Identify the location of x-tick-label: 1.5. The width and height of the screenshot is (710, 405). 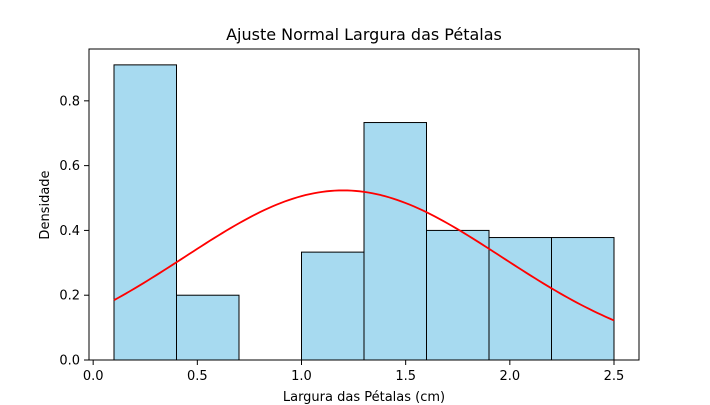
(405, 376).